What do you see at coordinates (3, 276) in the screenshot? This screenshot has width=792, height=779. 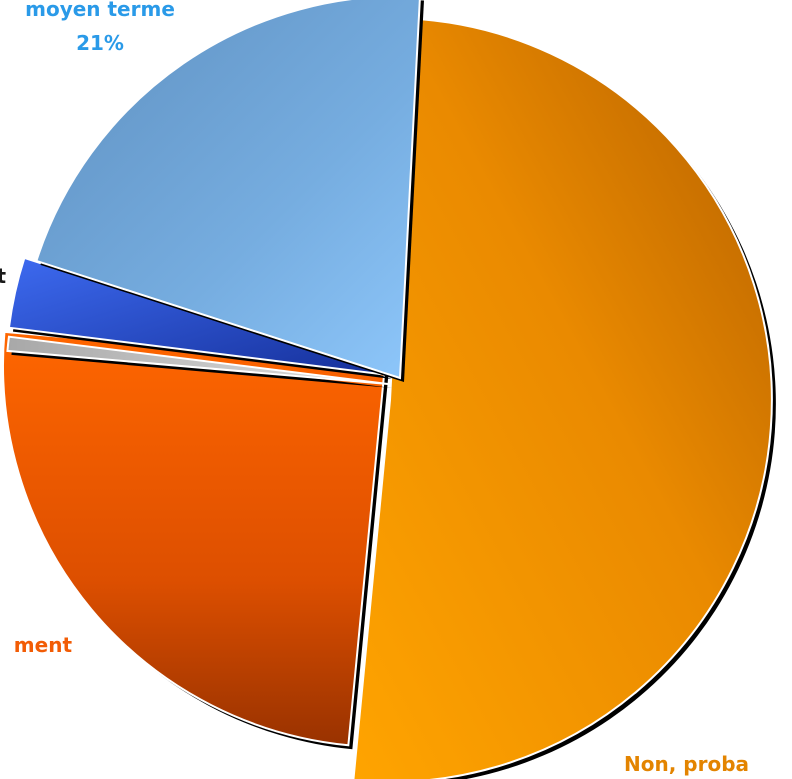 I see `slice-label: t` at bounding box center [3, 276].